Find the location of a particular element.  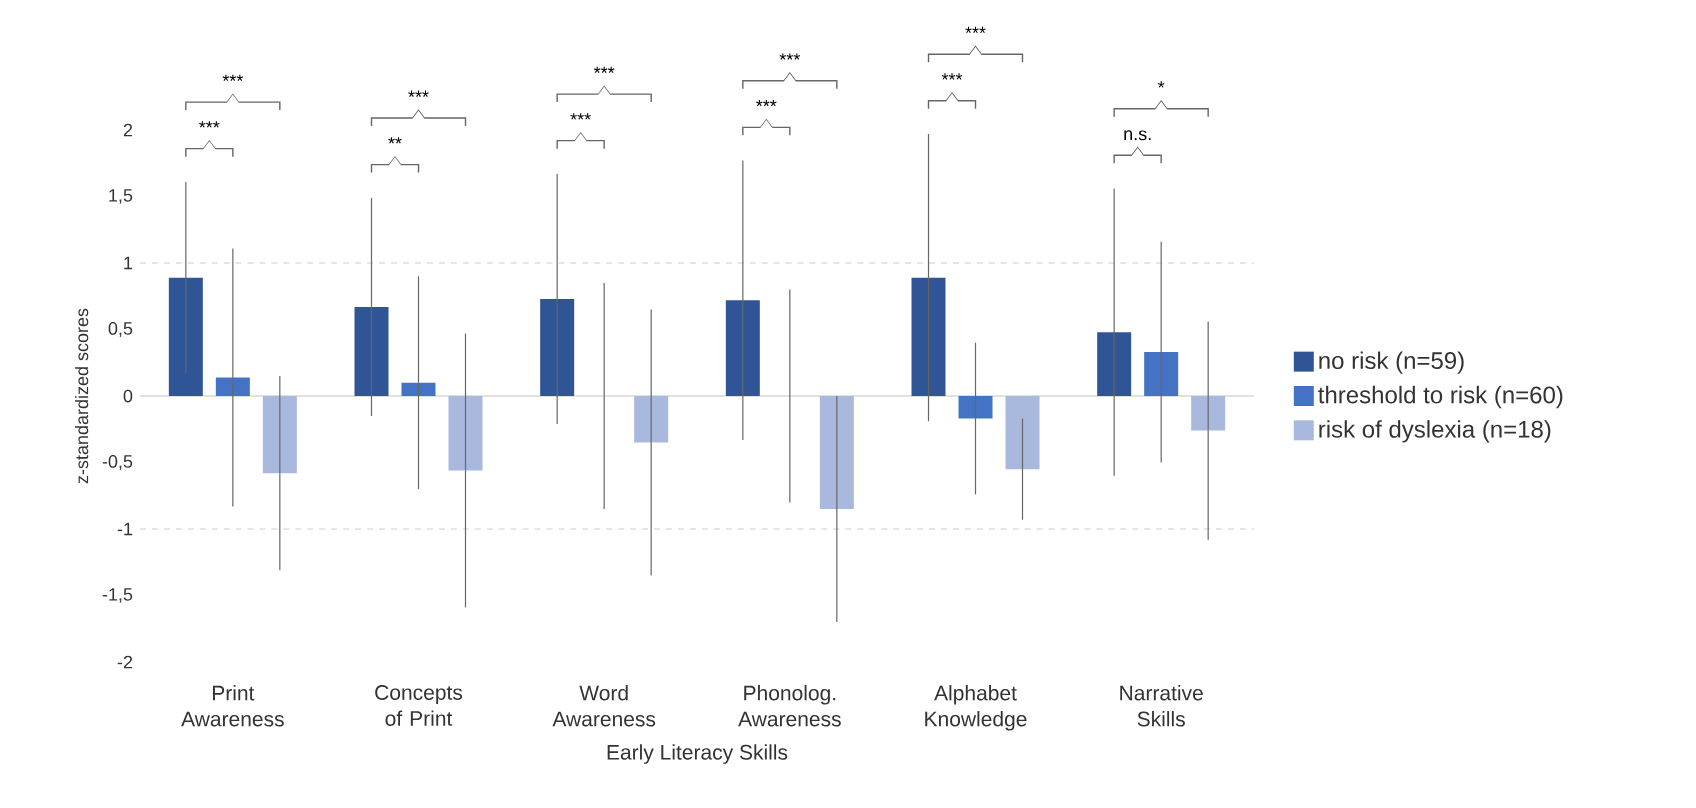

y-tick-label: 1,5 is located at coordinates (121, 196).